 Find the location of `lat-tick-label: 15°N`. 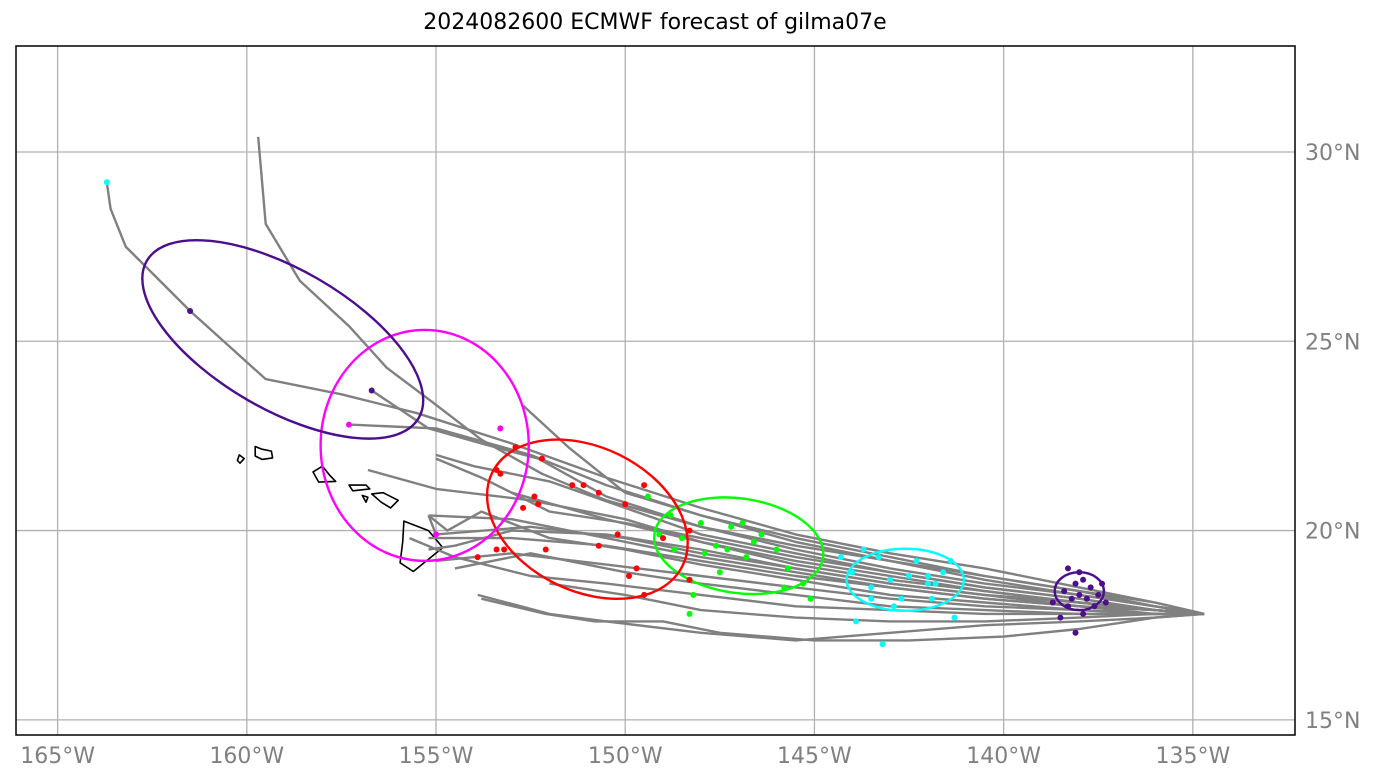

lat-tick-label: 15°N is located at coordinates (1332, 721).